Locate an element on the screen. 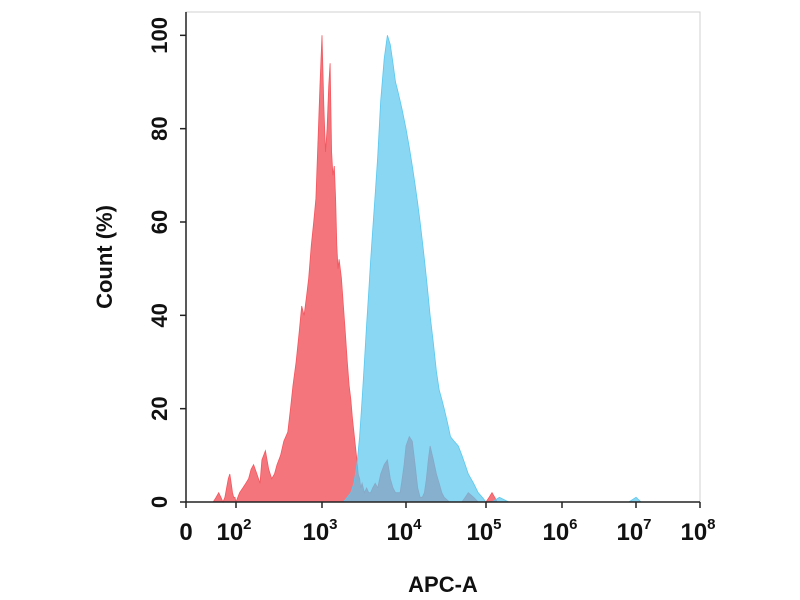 The image size is (800, 600). x-tick-label: 10⁵ is located at coordinates (483, 531).